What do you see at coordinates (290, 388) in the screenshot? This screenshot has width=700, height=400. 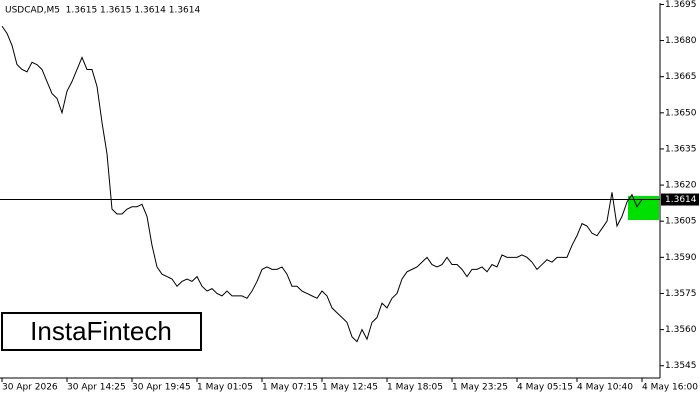 I see `x-tick-label: 1 May 07:15` at bounding box center [290, 388].